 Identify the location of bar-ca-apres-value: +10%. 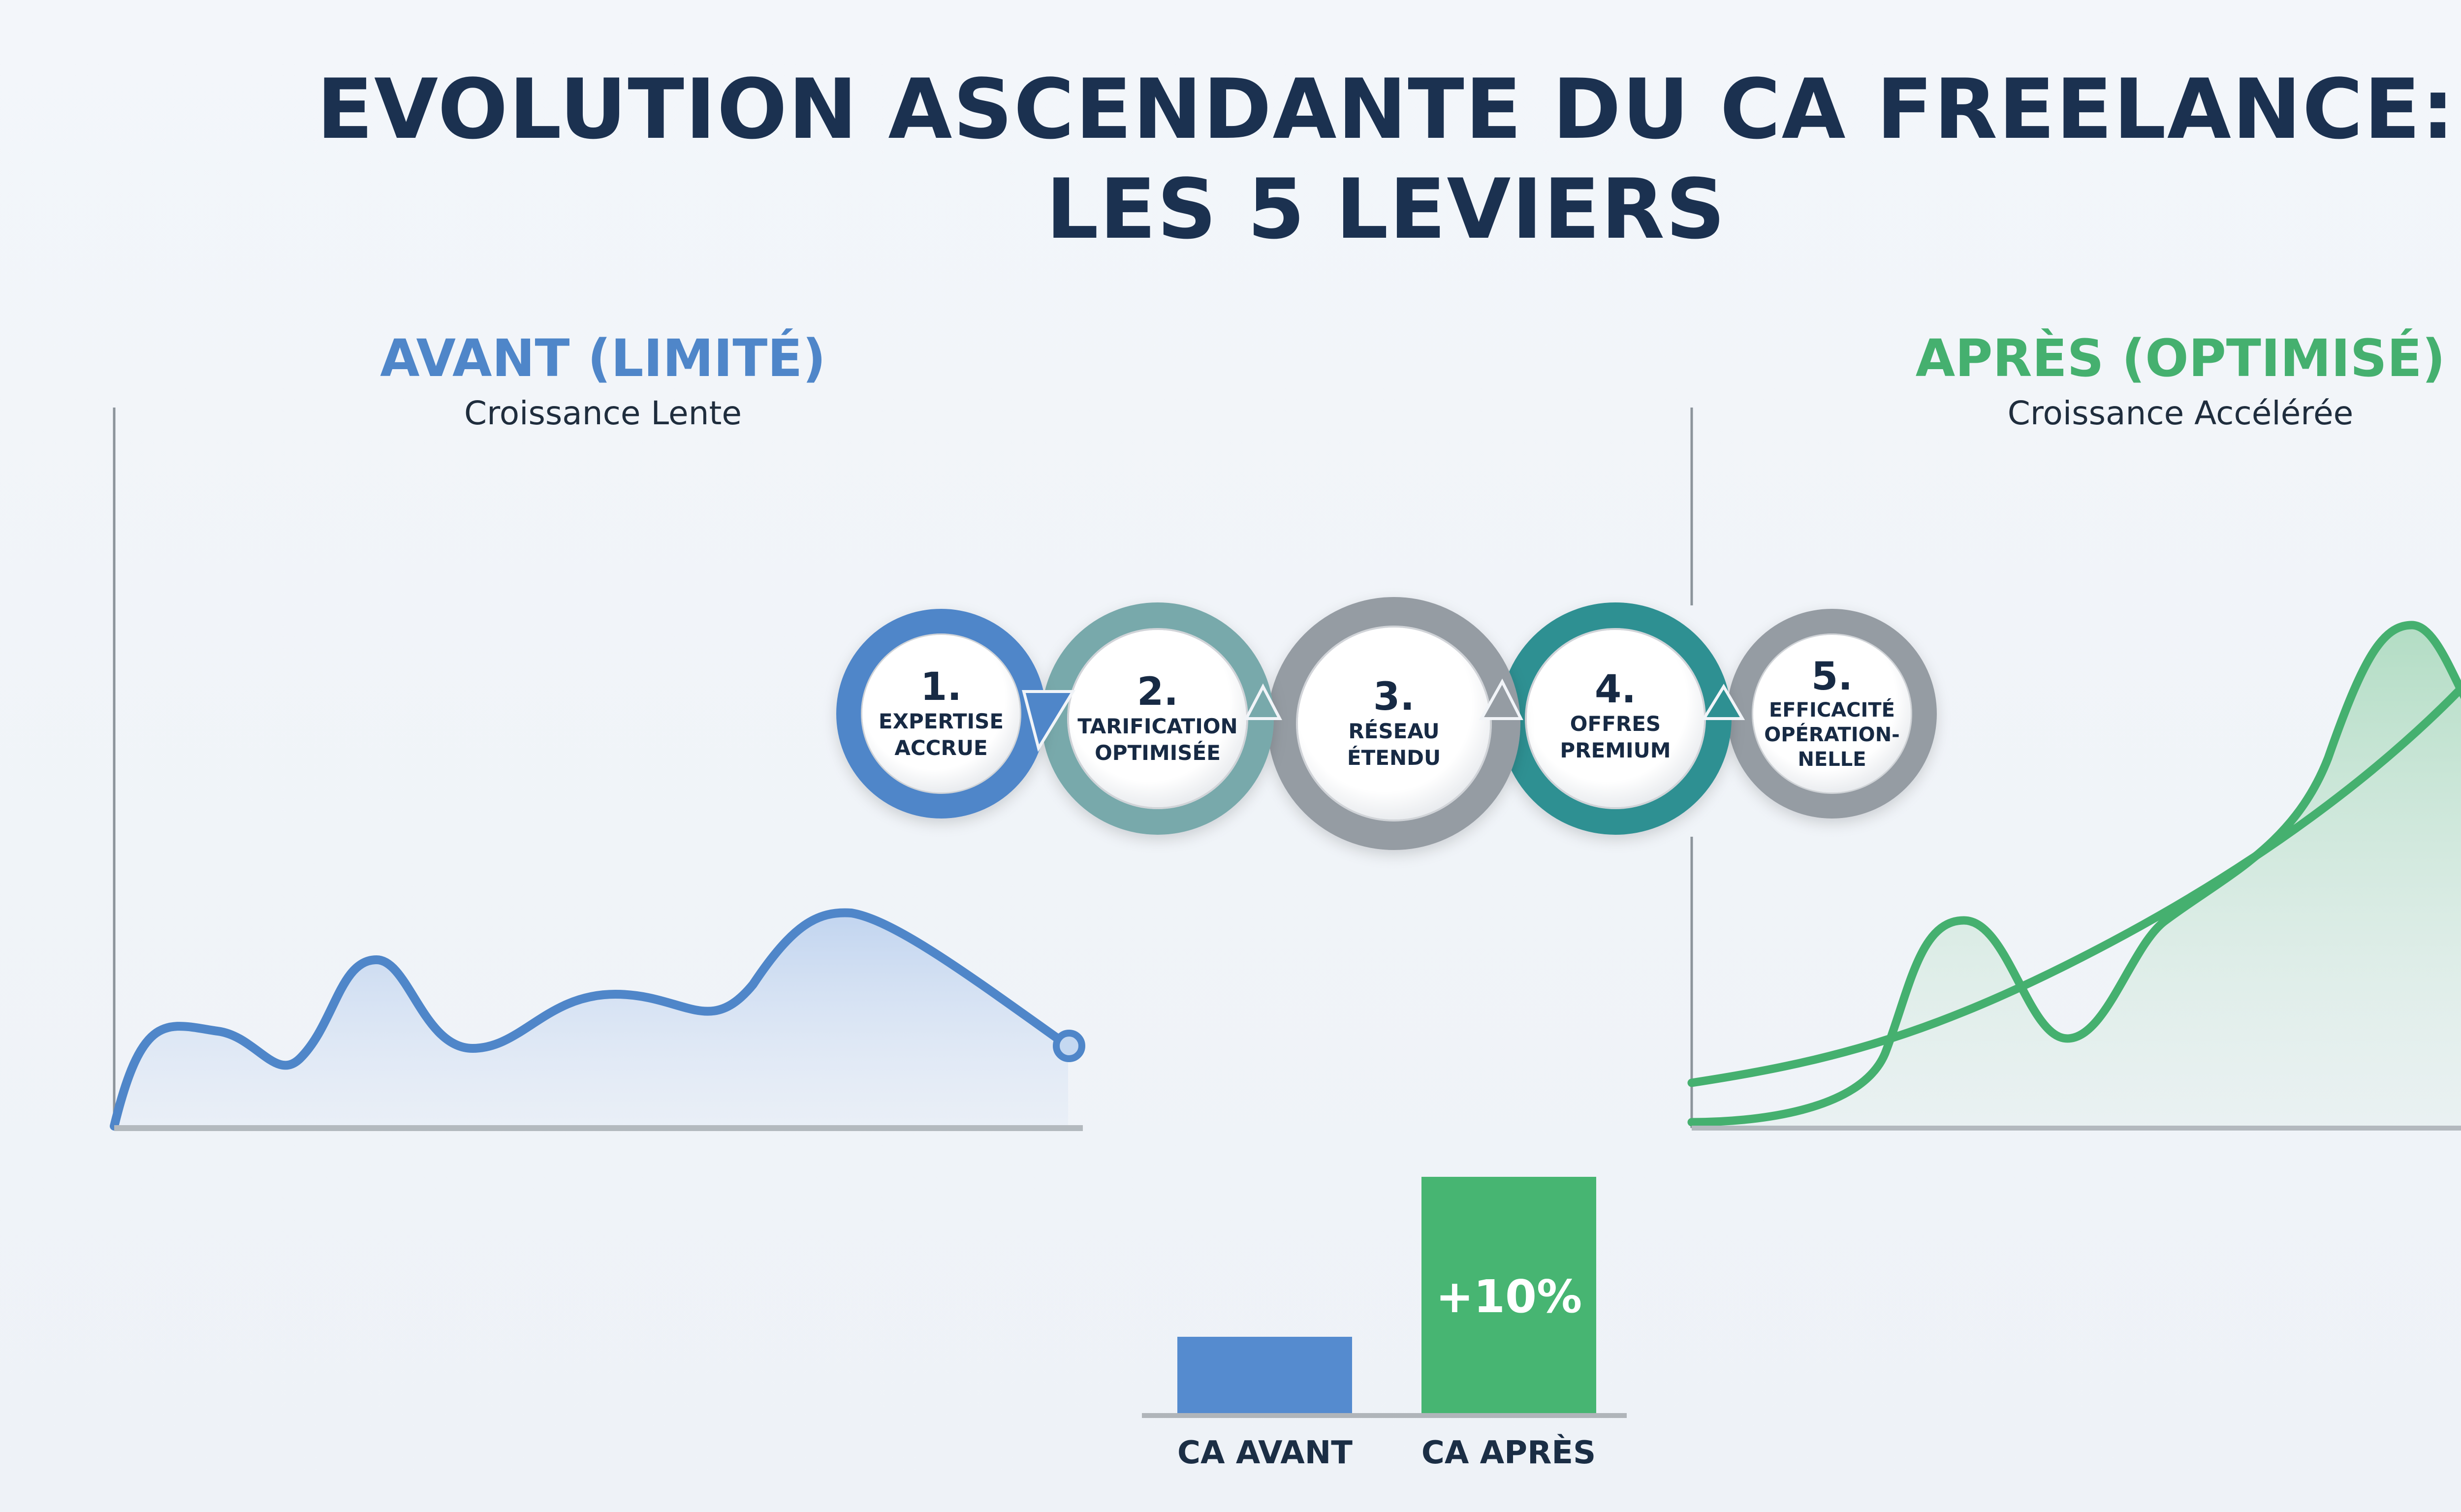
(1508, 1296).